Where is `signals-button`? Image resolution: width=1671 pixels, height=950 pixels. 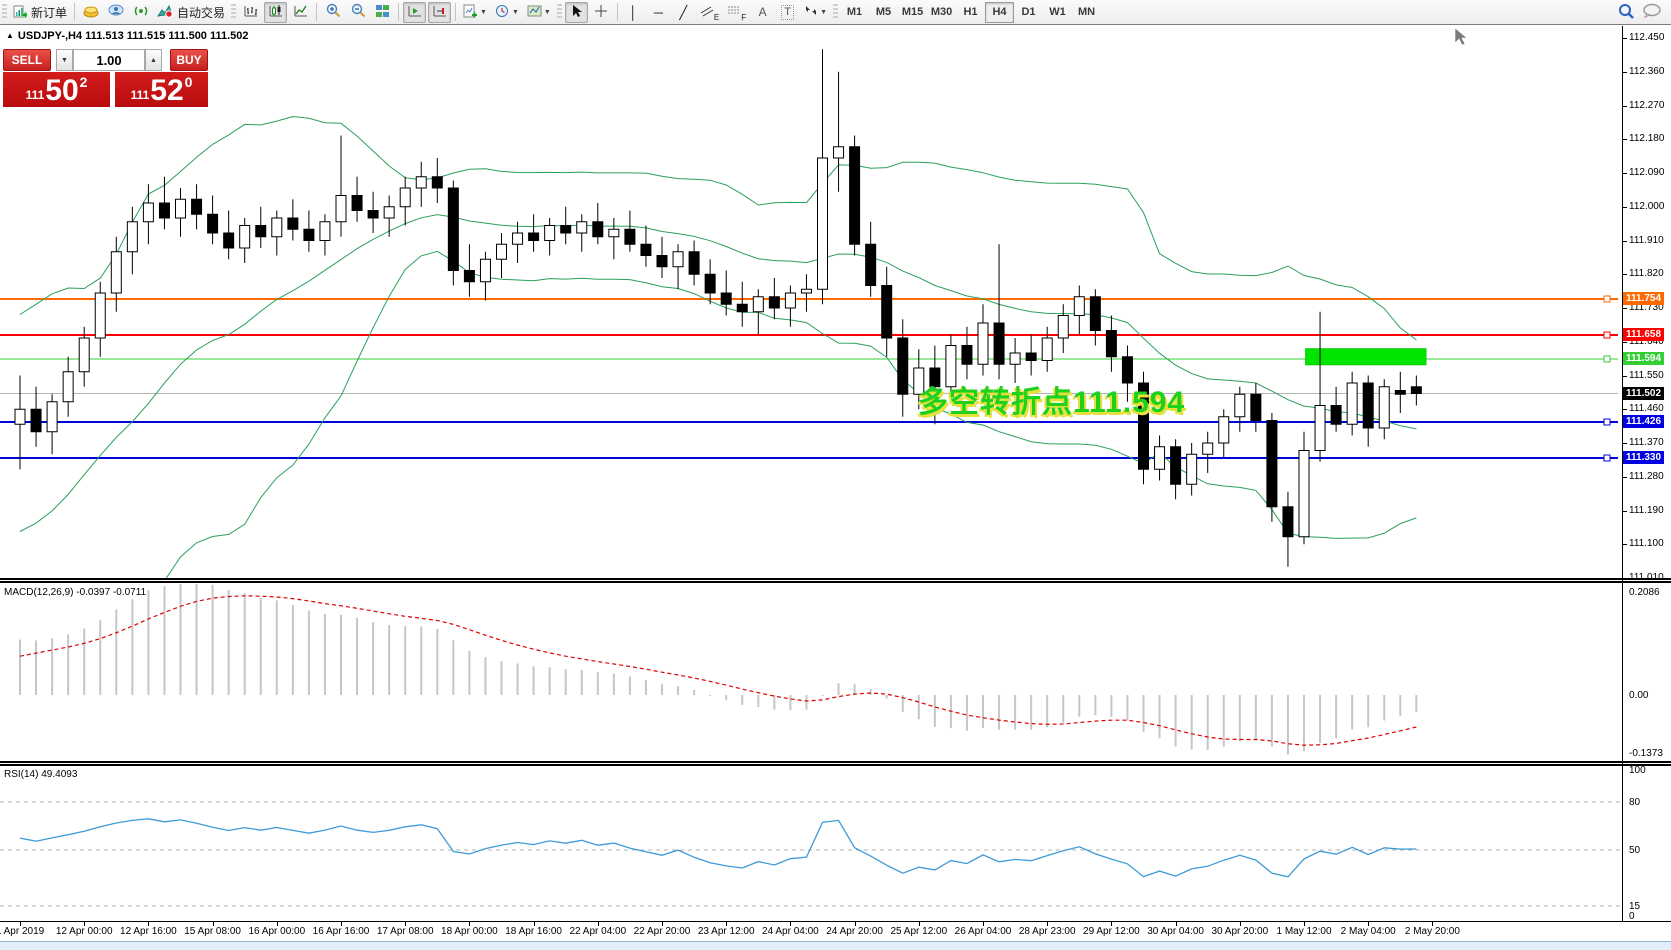
signals-button is located at coordinates (140, 12).